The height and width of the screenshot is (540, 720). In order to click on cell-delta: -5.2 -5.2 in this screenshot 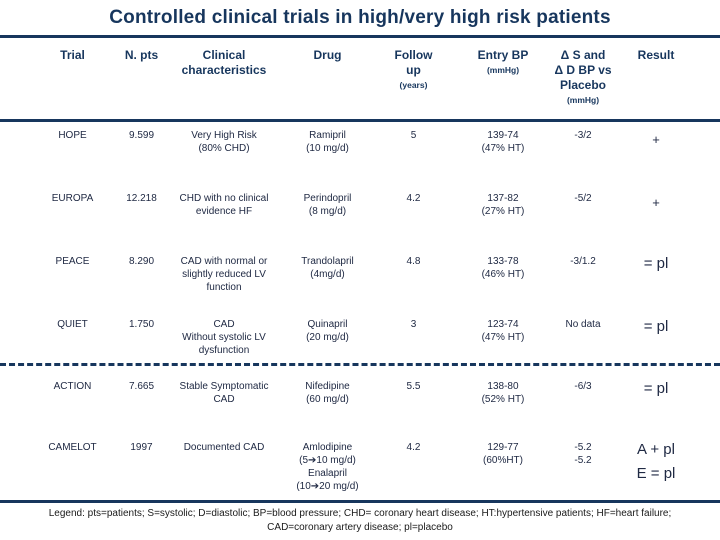, I will do `click(583, 454)`.